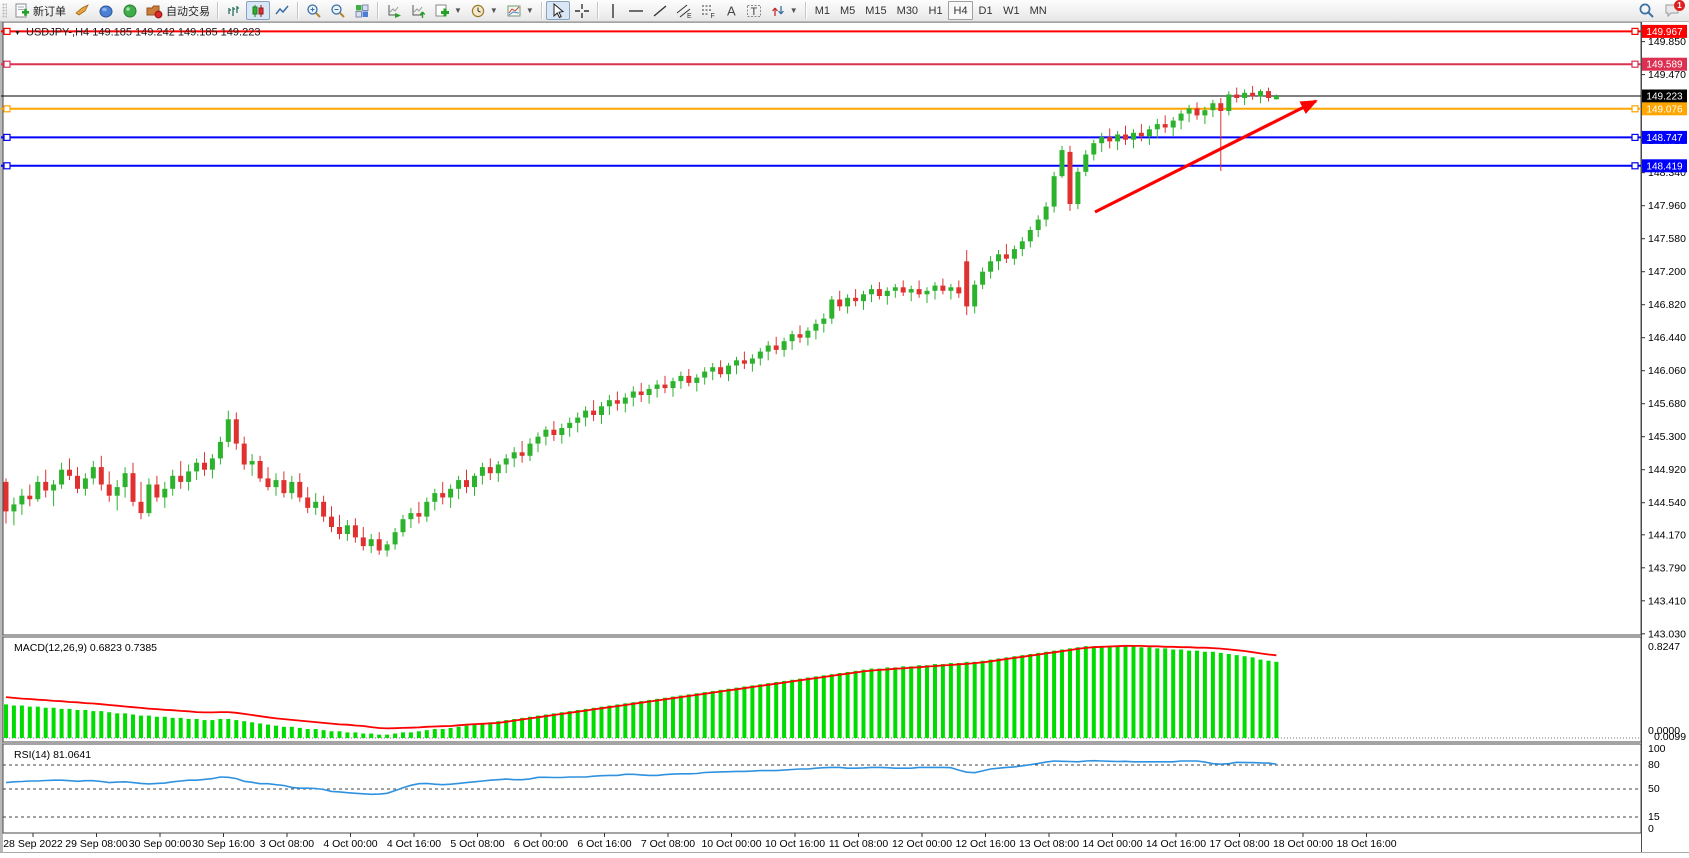  What do you see at coordinates (636, 10) in the screenshot?
I see `horizontal-line-tool` at bounding box center [636, 10].